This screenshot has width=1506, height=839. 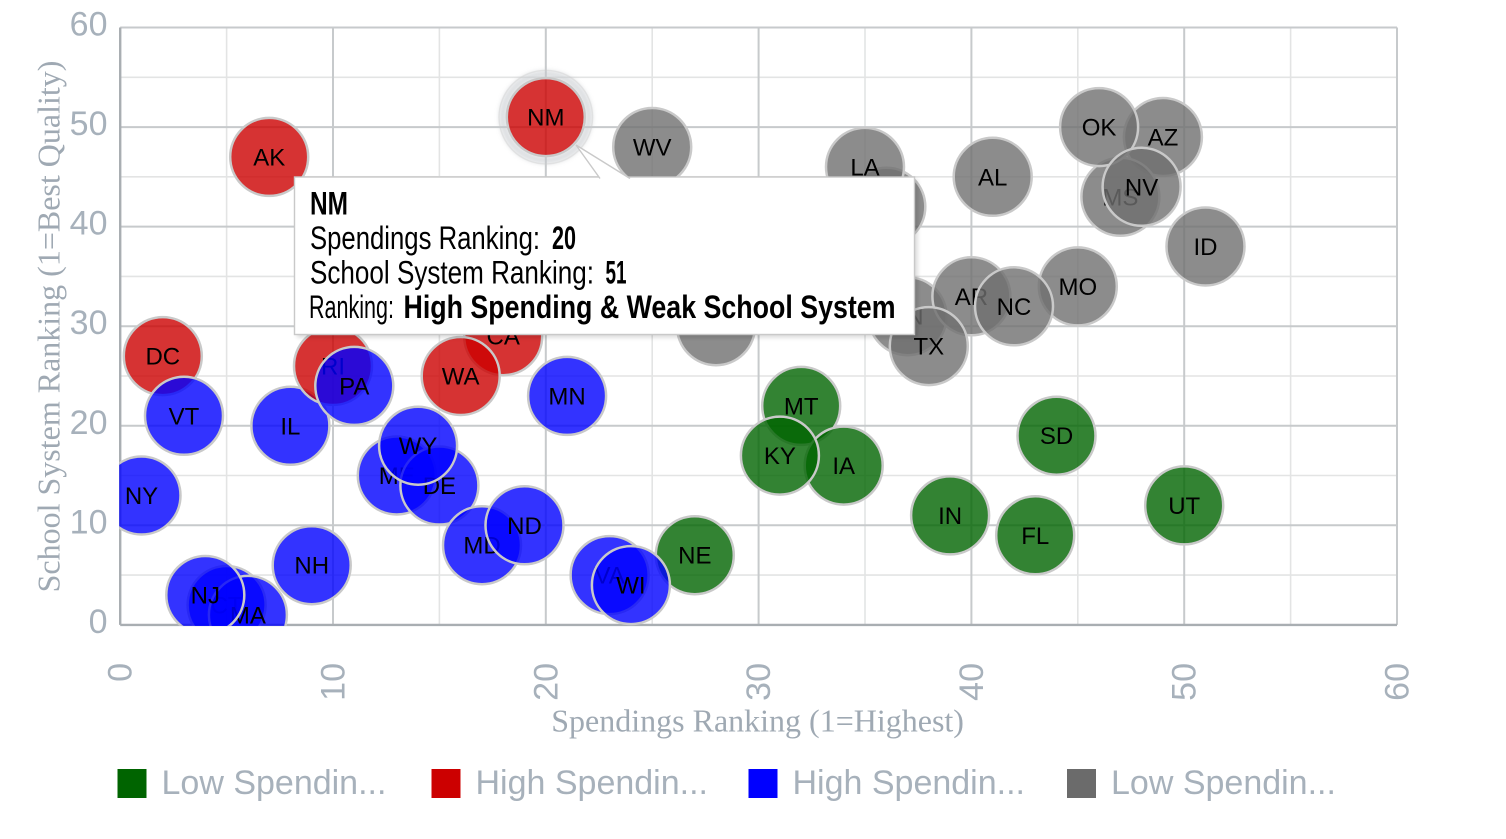 I want to click on svg-text: AZ, so click(x=1163, y=138).